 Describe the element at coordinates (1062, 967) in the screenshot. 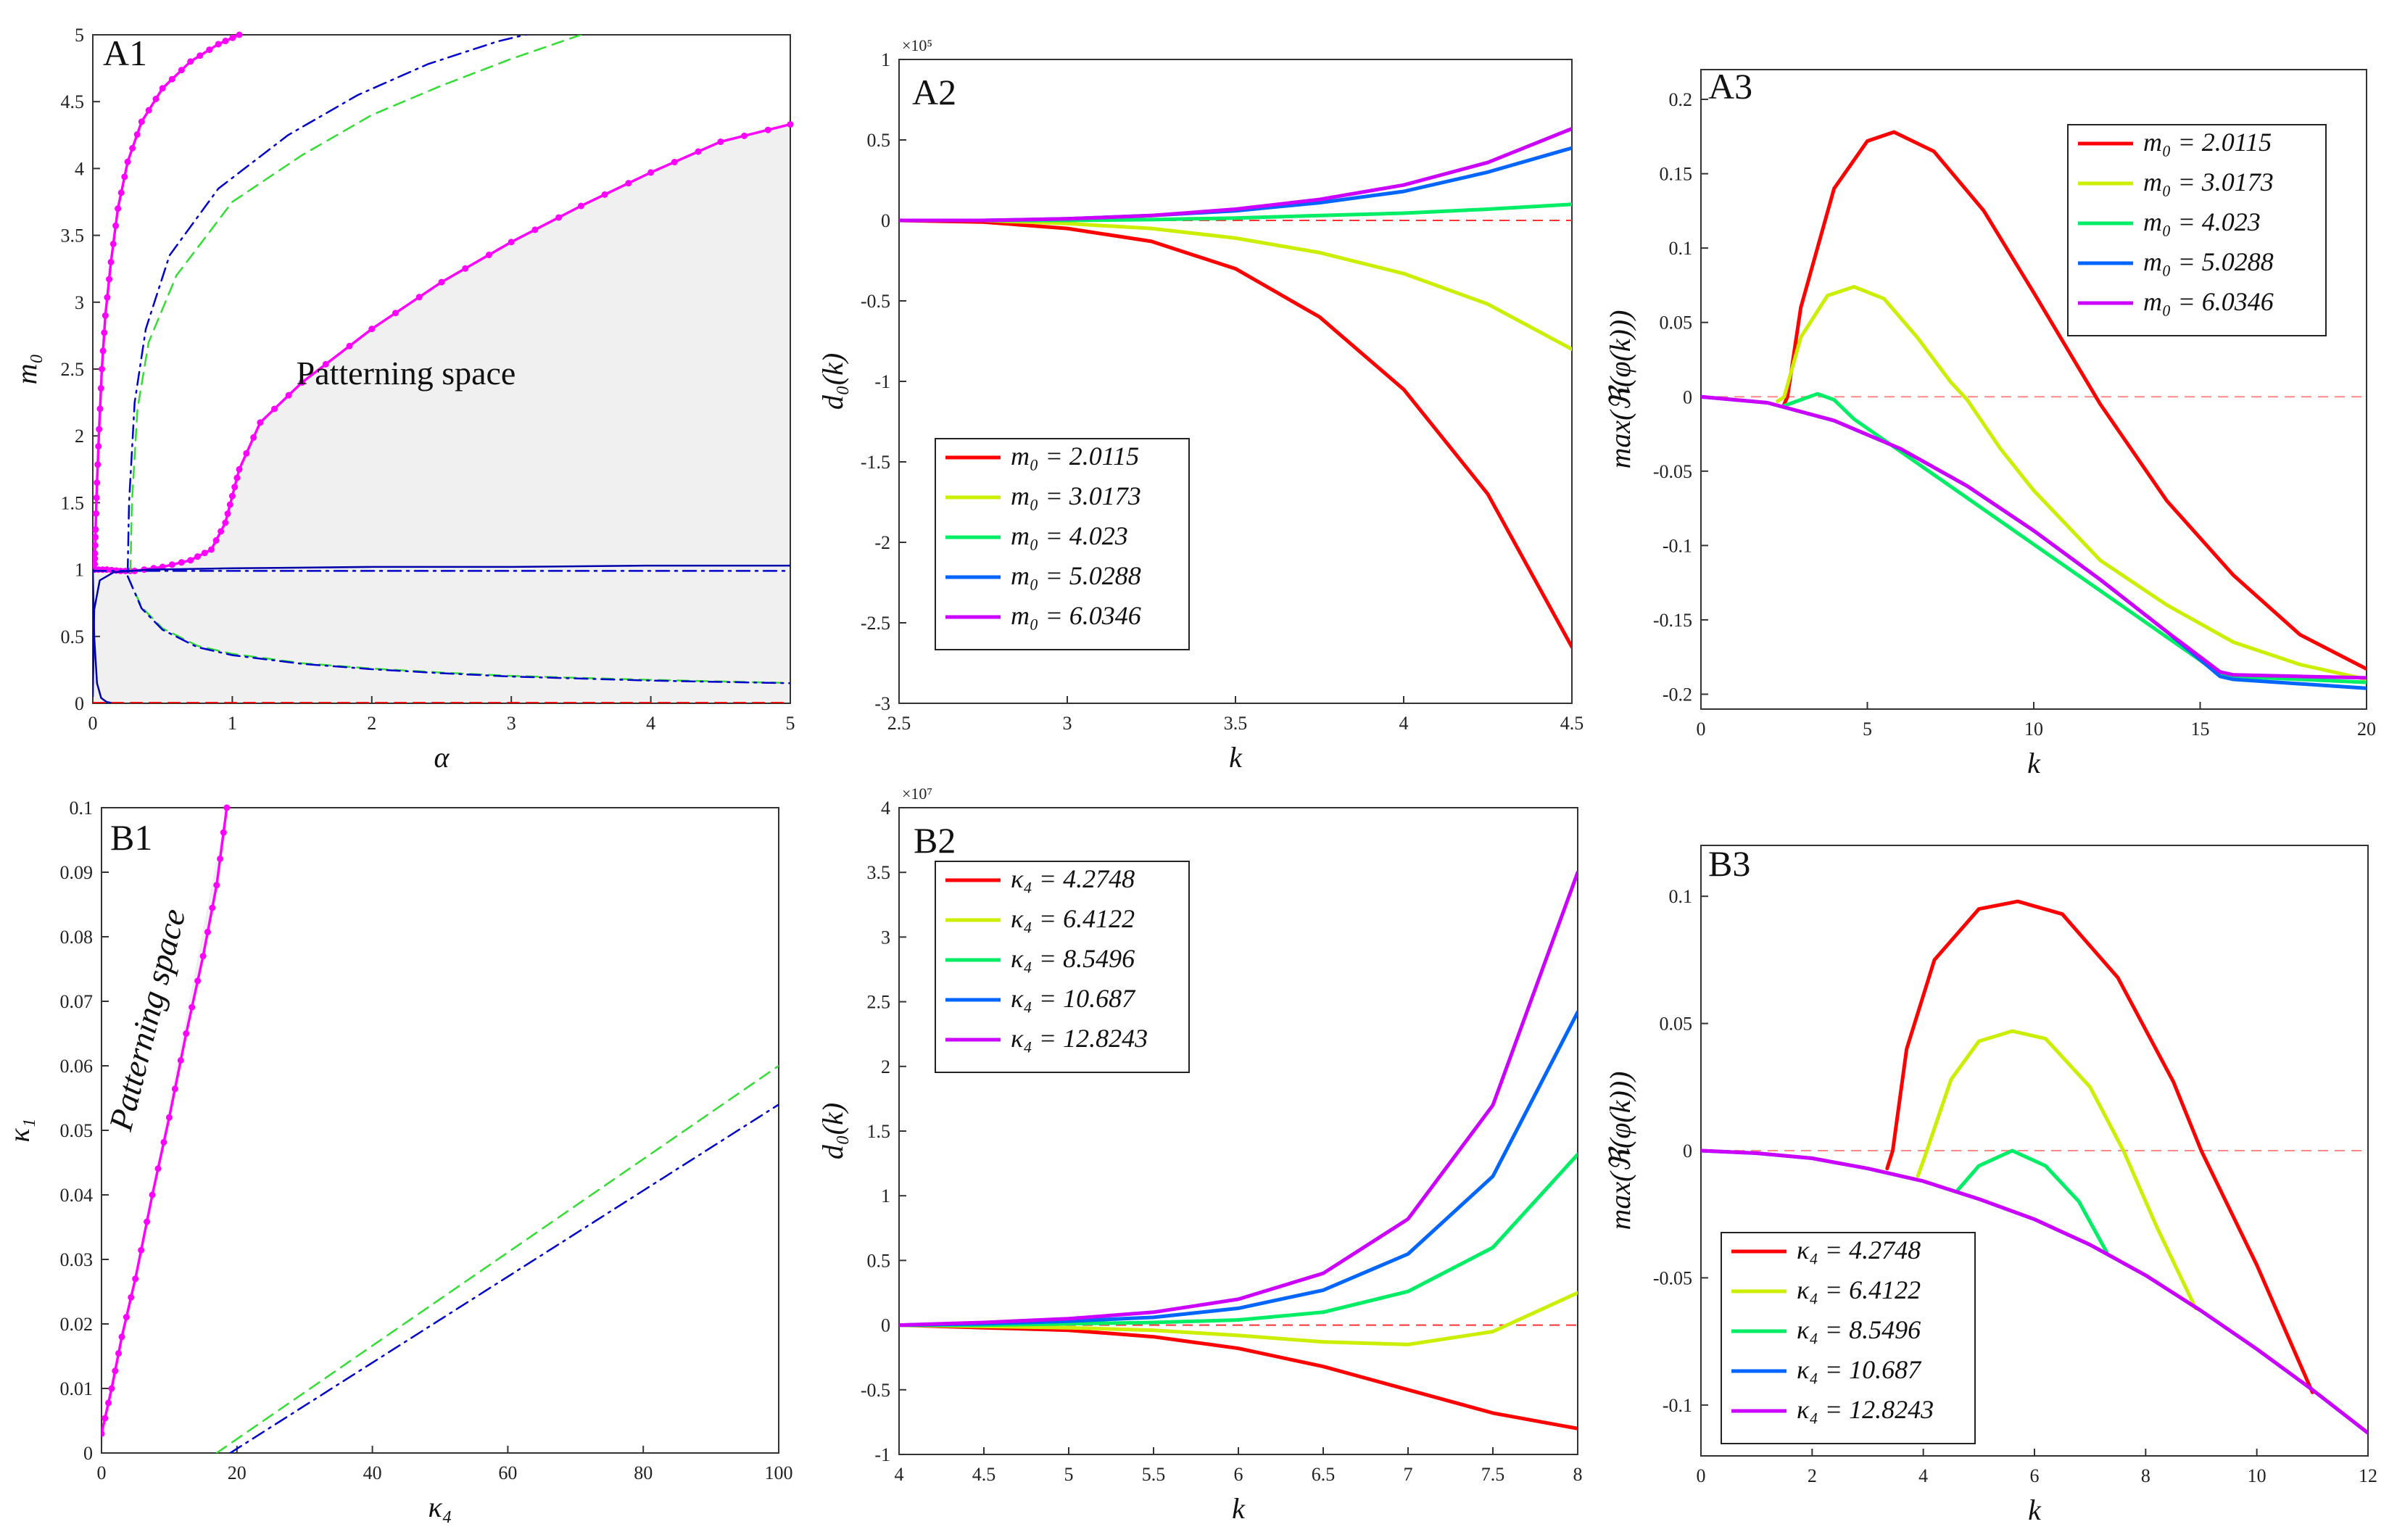

I see `legend-box` at that location.